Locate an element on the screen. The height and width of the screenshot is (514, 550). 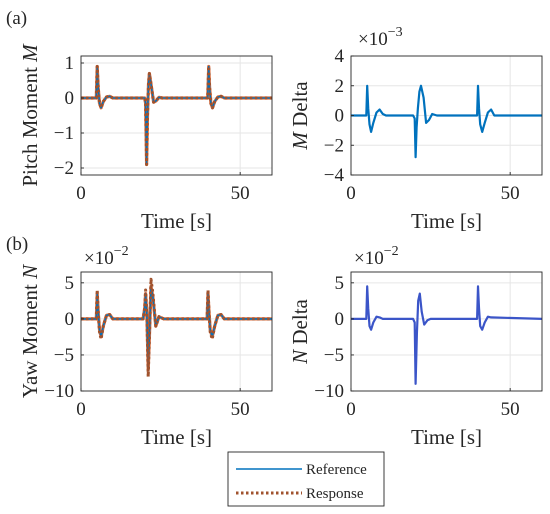
axis-exponent: ×10⁻³ is located at coordinates (380, 37).